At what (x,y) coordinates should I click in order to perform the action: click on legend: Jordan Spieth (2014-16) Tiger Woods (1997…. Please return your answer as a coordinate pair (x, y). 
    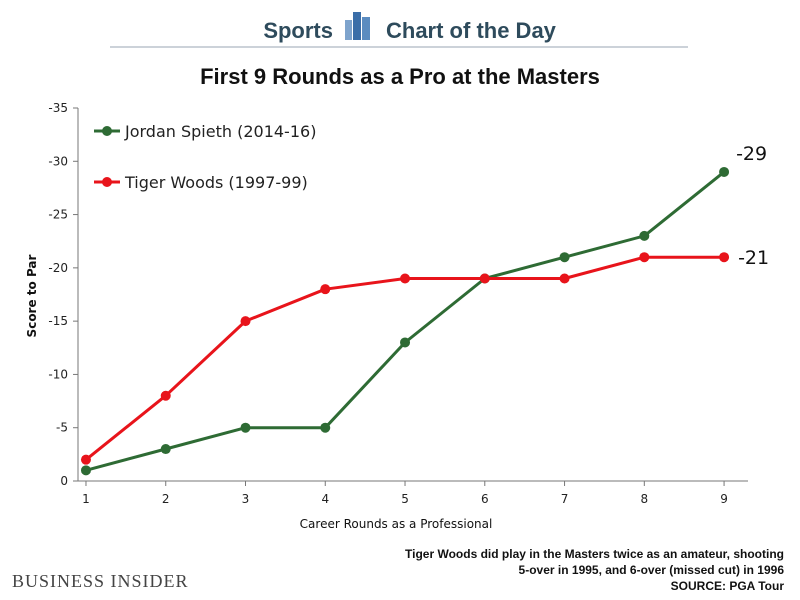
    Looking at the image, I should click on (205, 157).